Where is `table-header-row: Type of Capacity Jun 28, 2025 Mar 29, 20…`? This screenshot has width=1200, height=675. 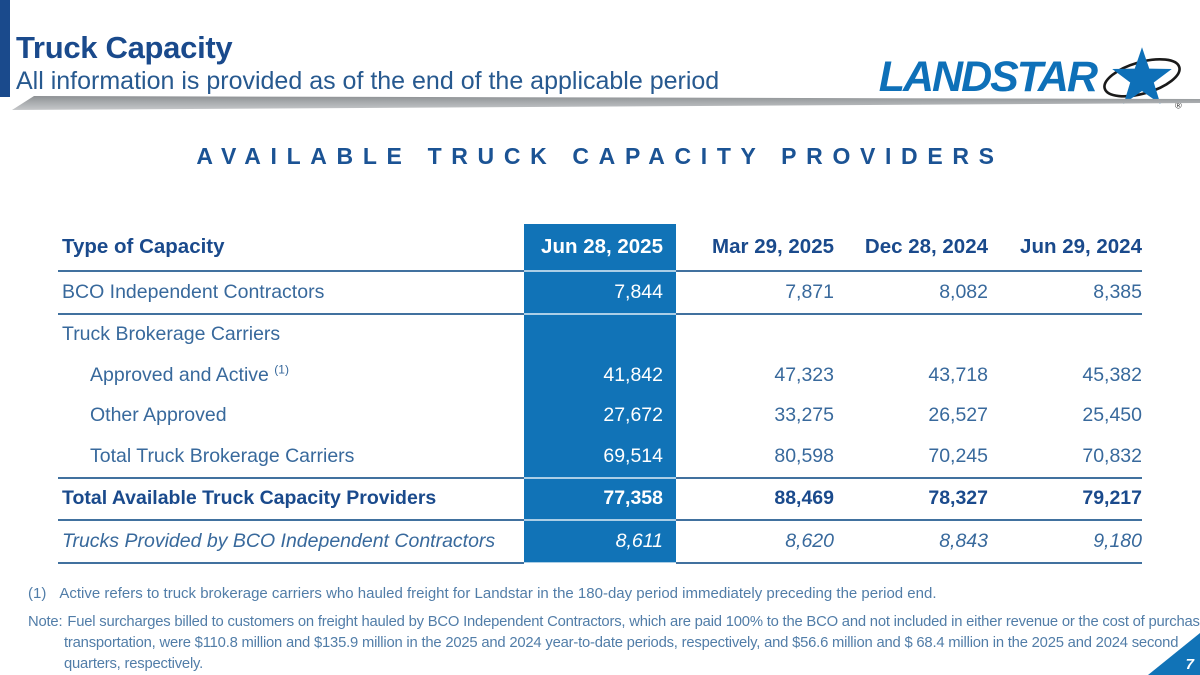 table-header-row: Type of Capacity Jun 28, 2025 Mar 29, 20… is located at coordinates (600, 248).